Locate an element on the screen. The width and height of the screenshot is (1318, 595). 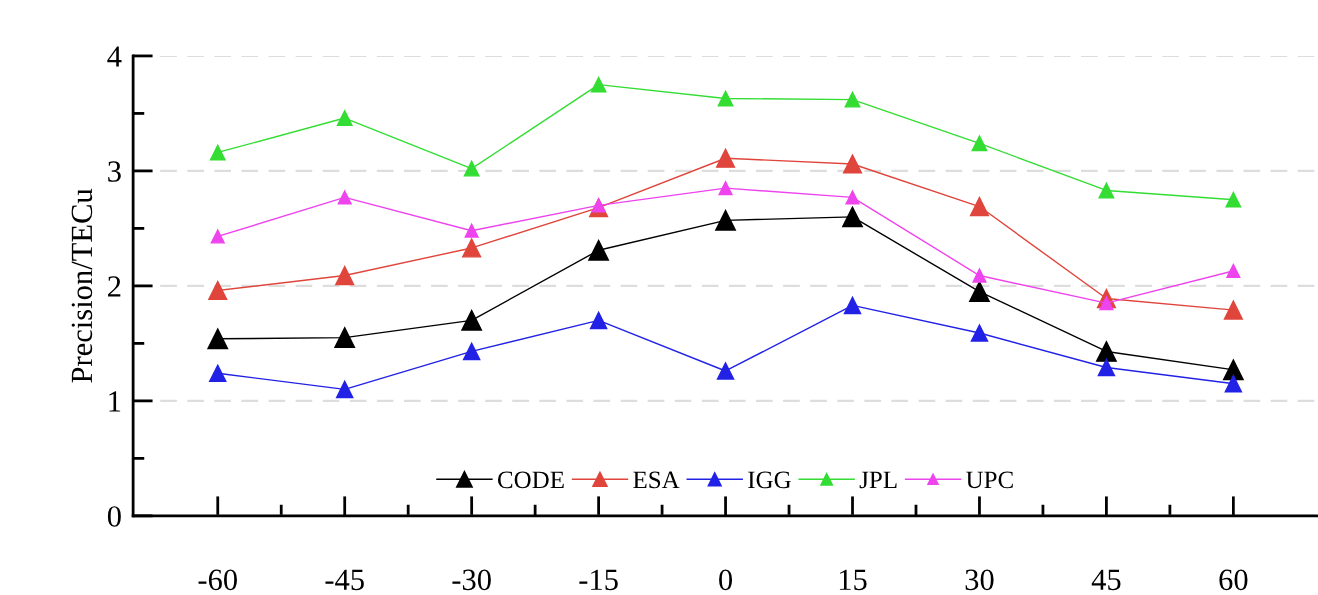
x-tick-label: 30 is located at coordinates (979, 580).